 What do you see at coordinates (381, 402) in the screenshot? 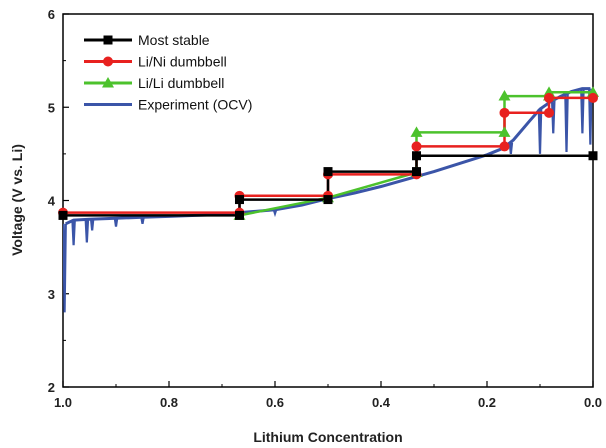
I see `x-tick-label: 0.4` at bounding box center [381, 402].